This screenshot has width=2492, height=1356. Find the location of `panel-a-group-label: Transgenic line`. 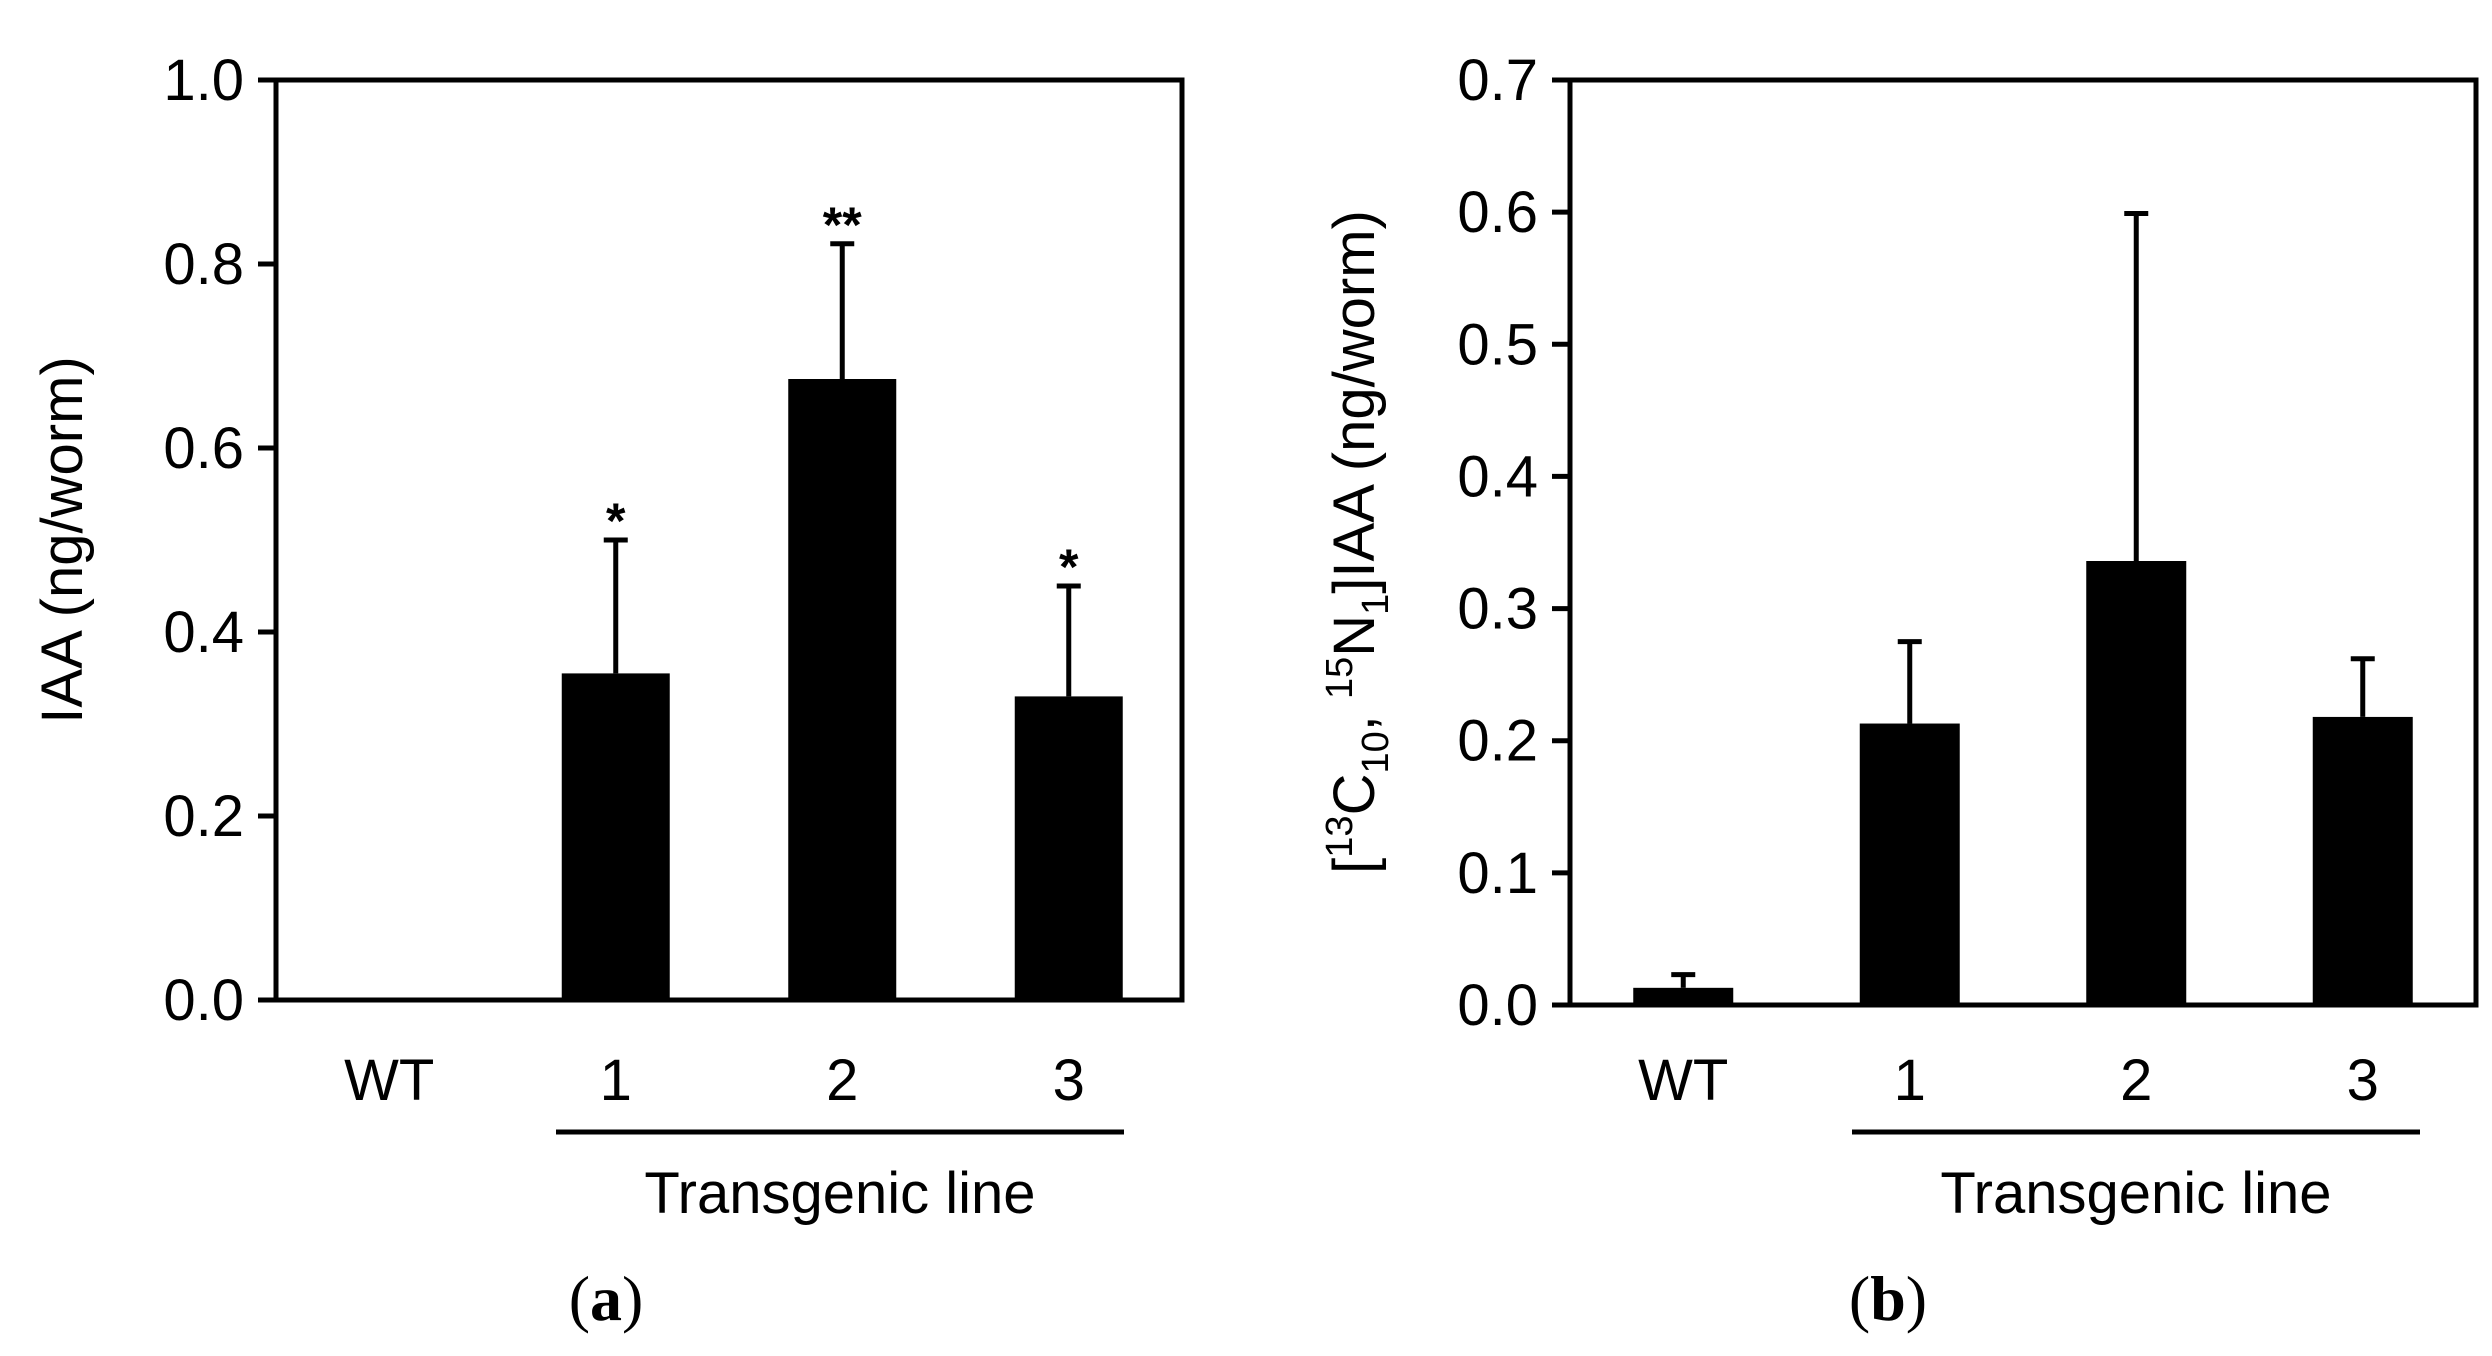

panel-a-group-label: Transgenic line is located at coordinates (839, 1193).